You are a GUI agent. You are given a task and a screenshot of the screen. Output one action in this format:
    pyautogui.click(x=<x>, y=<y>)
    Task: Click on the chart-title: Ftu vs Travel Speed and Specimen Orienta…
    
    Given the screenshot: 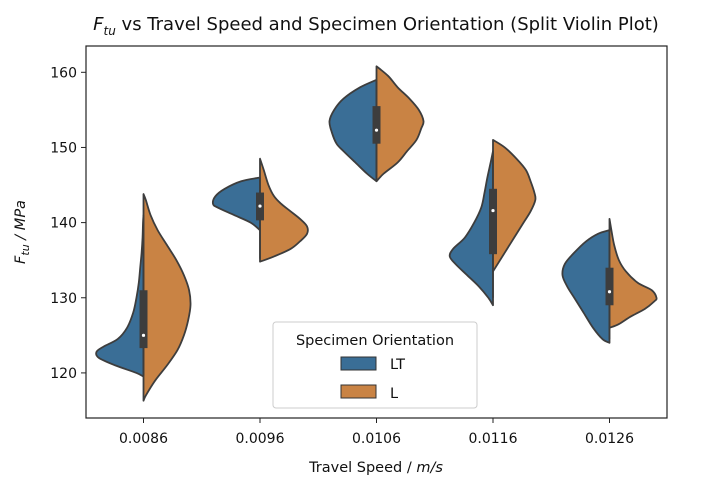 What is the action you would take?
    pyautogui.click(x=376, y=26)
    